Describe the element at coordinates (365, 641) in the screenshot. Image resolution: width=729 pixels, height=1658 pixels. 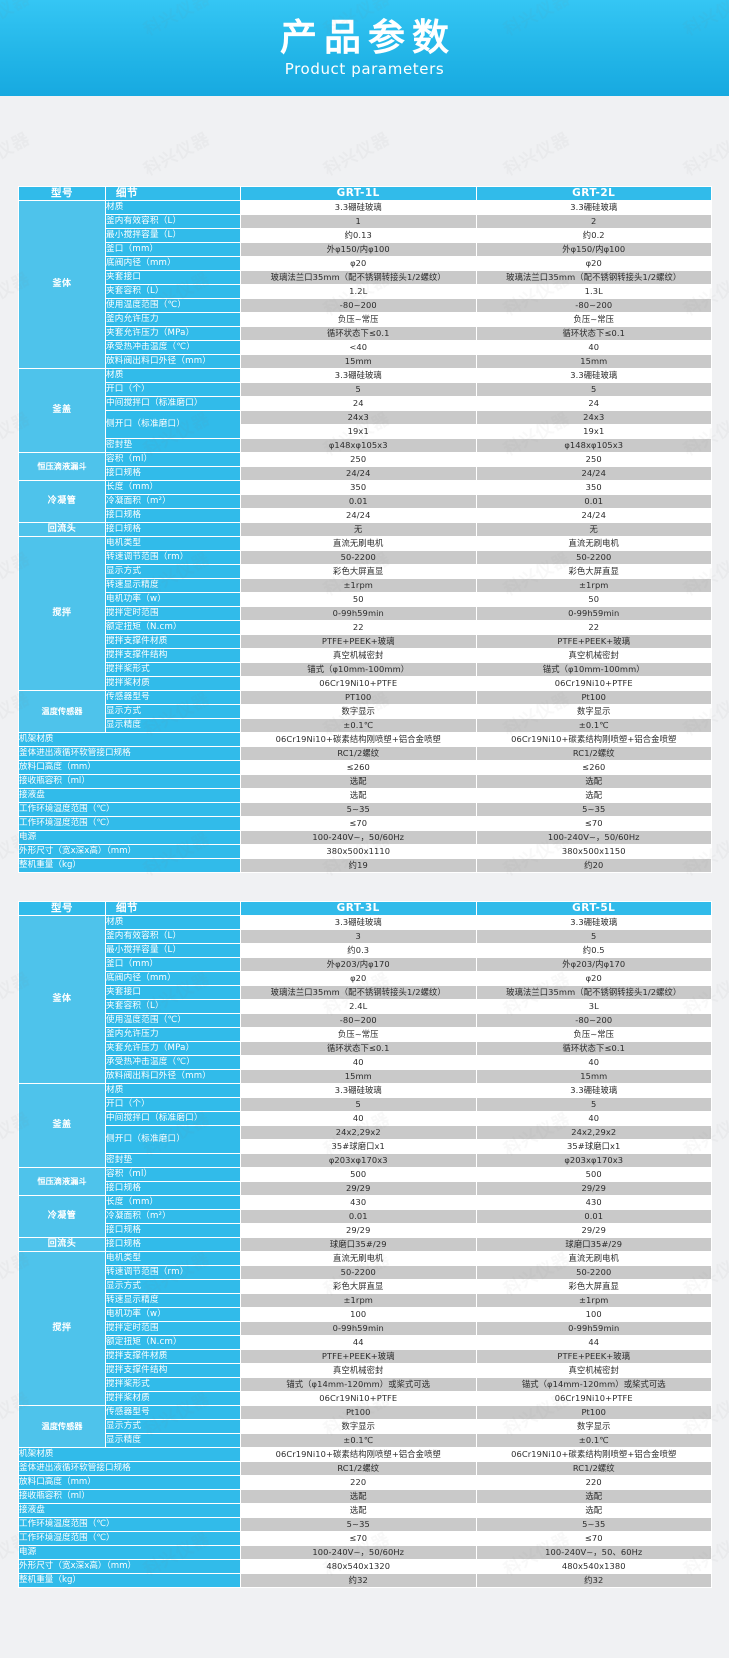
I see `table-row: 搅拌支撑件材质 PTFE+PEEK+玻璃 PTFE+PEEK+玻璃` at that location.